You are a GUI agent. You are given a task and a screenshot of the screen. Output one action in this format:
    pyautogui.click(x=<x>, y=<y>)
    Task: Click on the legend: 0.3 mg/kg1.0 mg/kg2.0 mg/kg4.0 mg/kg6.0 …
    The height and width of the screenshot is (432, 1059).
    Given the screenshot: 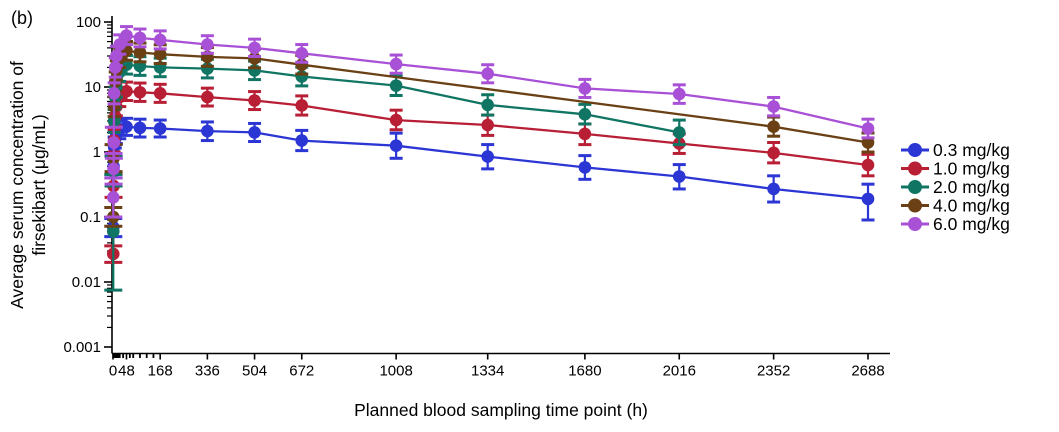 What is the action you would take?
    pyautogui.click(x=955, y=187)
    